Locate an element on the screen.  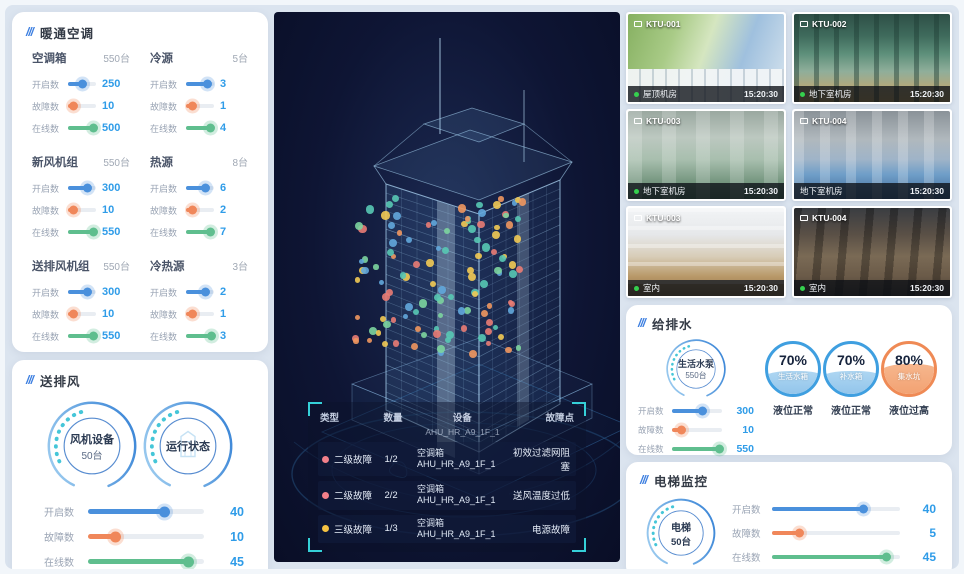
hvac-group-heat-source: 热源 8台 开启数 6 故障数 2 在线数 7 is located at coordinates (199, 198).